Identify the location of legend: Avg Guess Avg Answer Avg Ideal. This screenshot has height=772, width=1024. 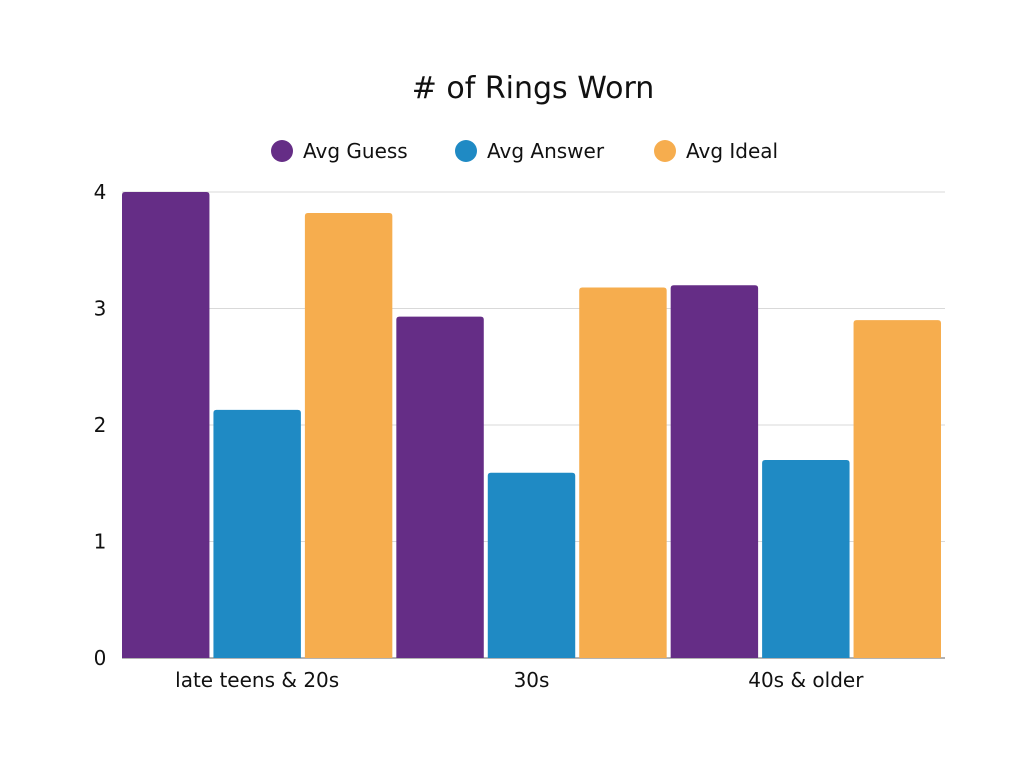
(524, 151).